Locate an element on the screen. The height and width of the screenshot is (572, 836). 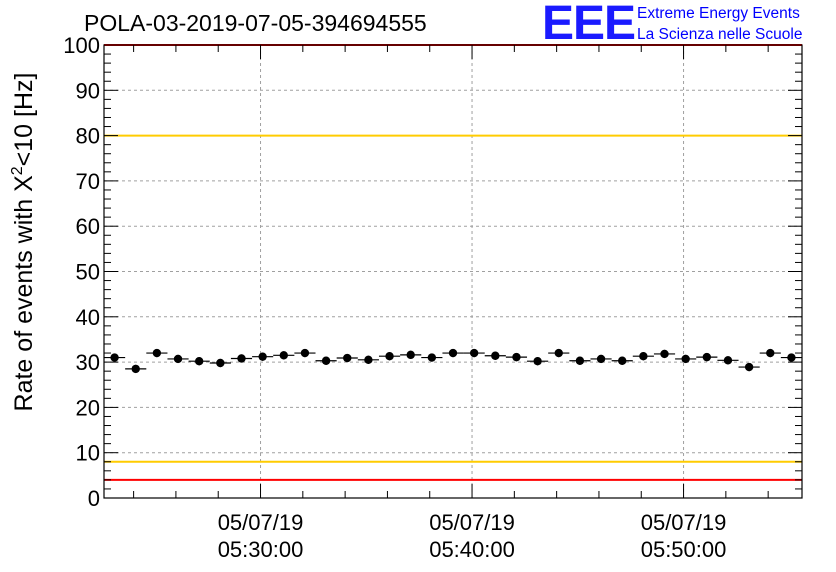
data-points is located at coordinates (453, 361).